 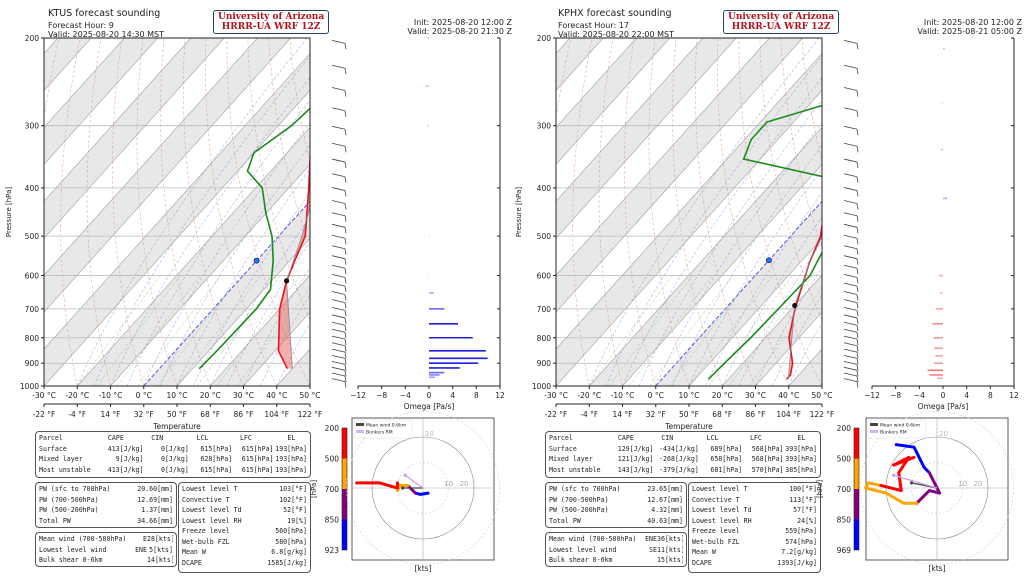 What do you see at coordinates (332, 520) in the screenshot?
I see `hodo-level-label: 850` at bounding box center [332, 520].